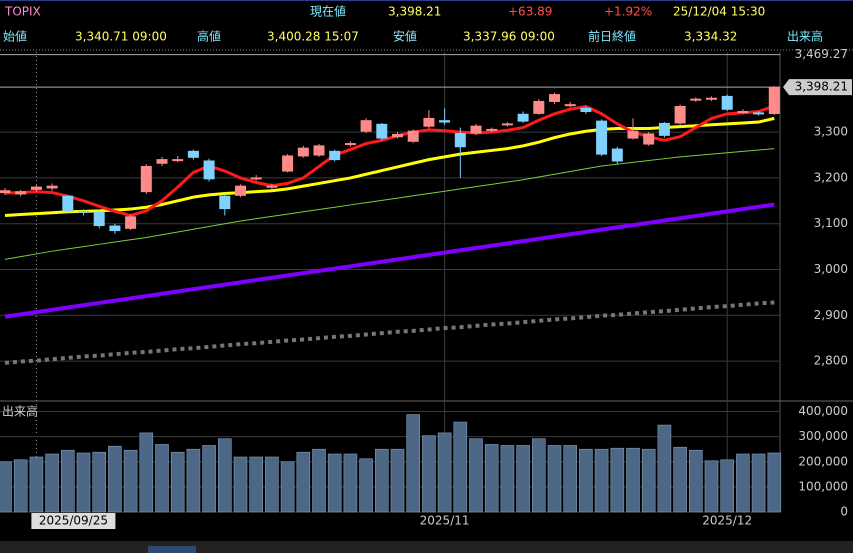 Image resolution: width=853 pixels, height=553 pixels. What do you see at coordinates (823, 411) in the screenshot?
I see `y-tick-label: 400,000` at bounding box center [823, 411].